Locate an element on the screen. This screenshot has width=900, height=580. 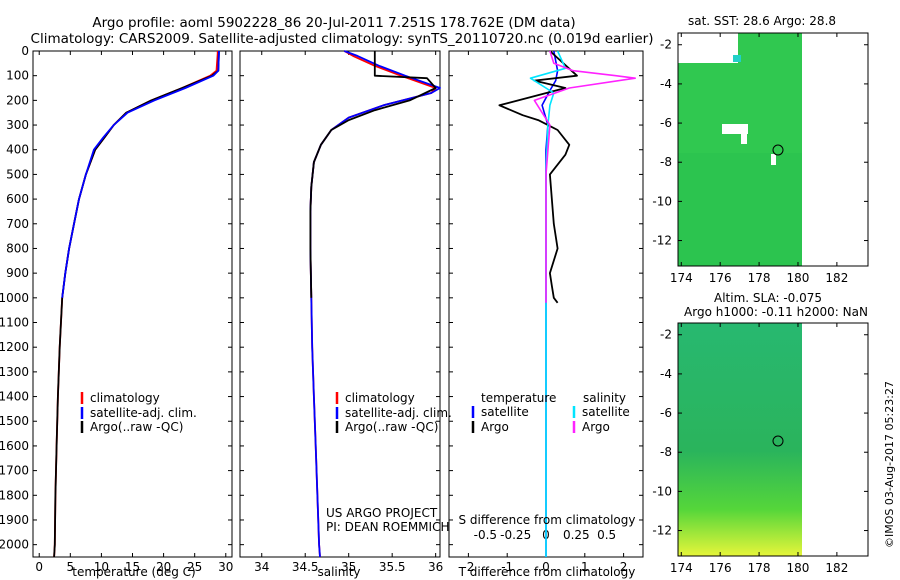
x-tick-label: 1 is located at coordinates (585, 567).